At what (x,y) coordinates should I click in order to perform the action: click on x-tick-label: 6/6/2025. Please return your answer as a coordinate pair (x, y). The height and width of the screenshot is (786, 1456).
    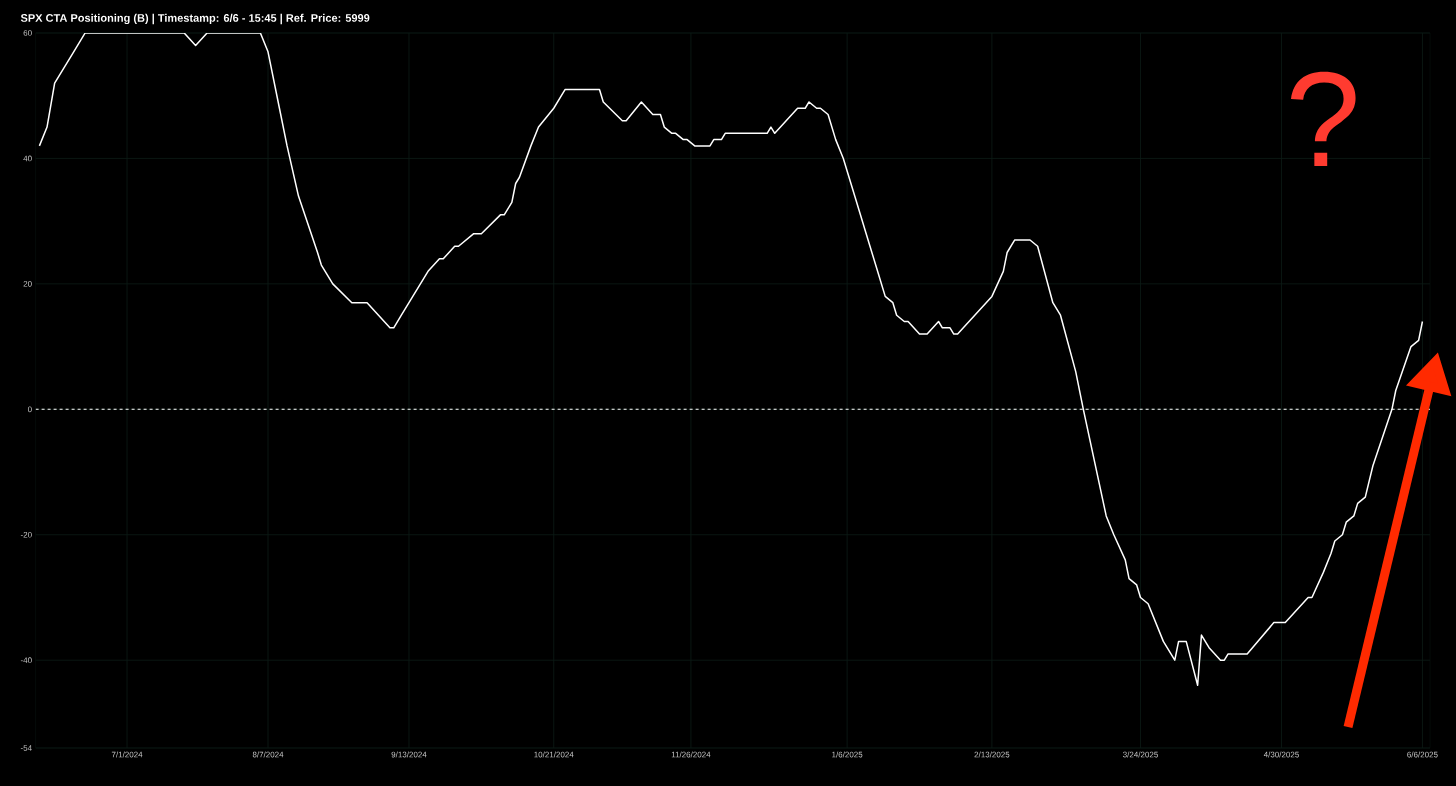
    Looking at the image, I should click on (1422, 754).